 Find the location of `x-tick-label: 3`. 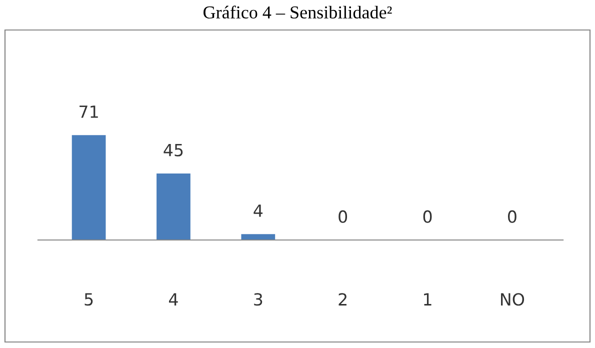

x-tick-label: 3 is located at coordinates (258, 299).